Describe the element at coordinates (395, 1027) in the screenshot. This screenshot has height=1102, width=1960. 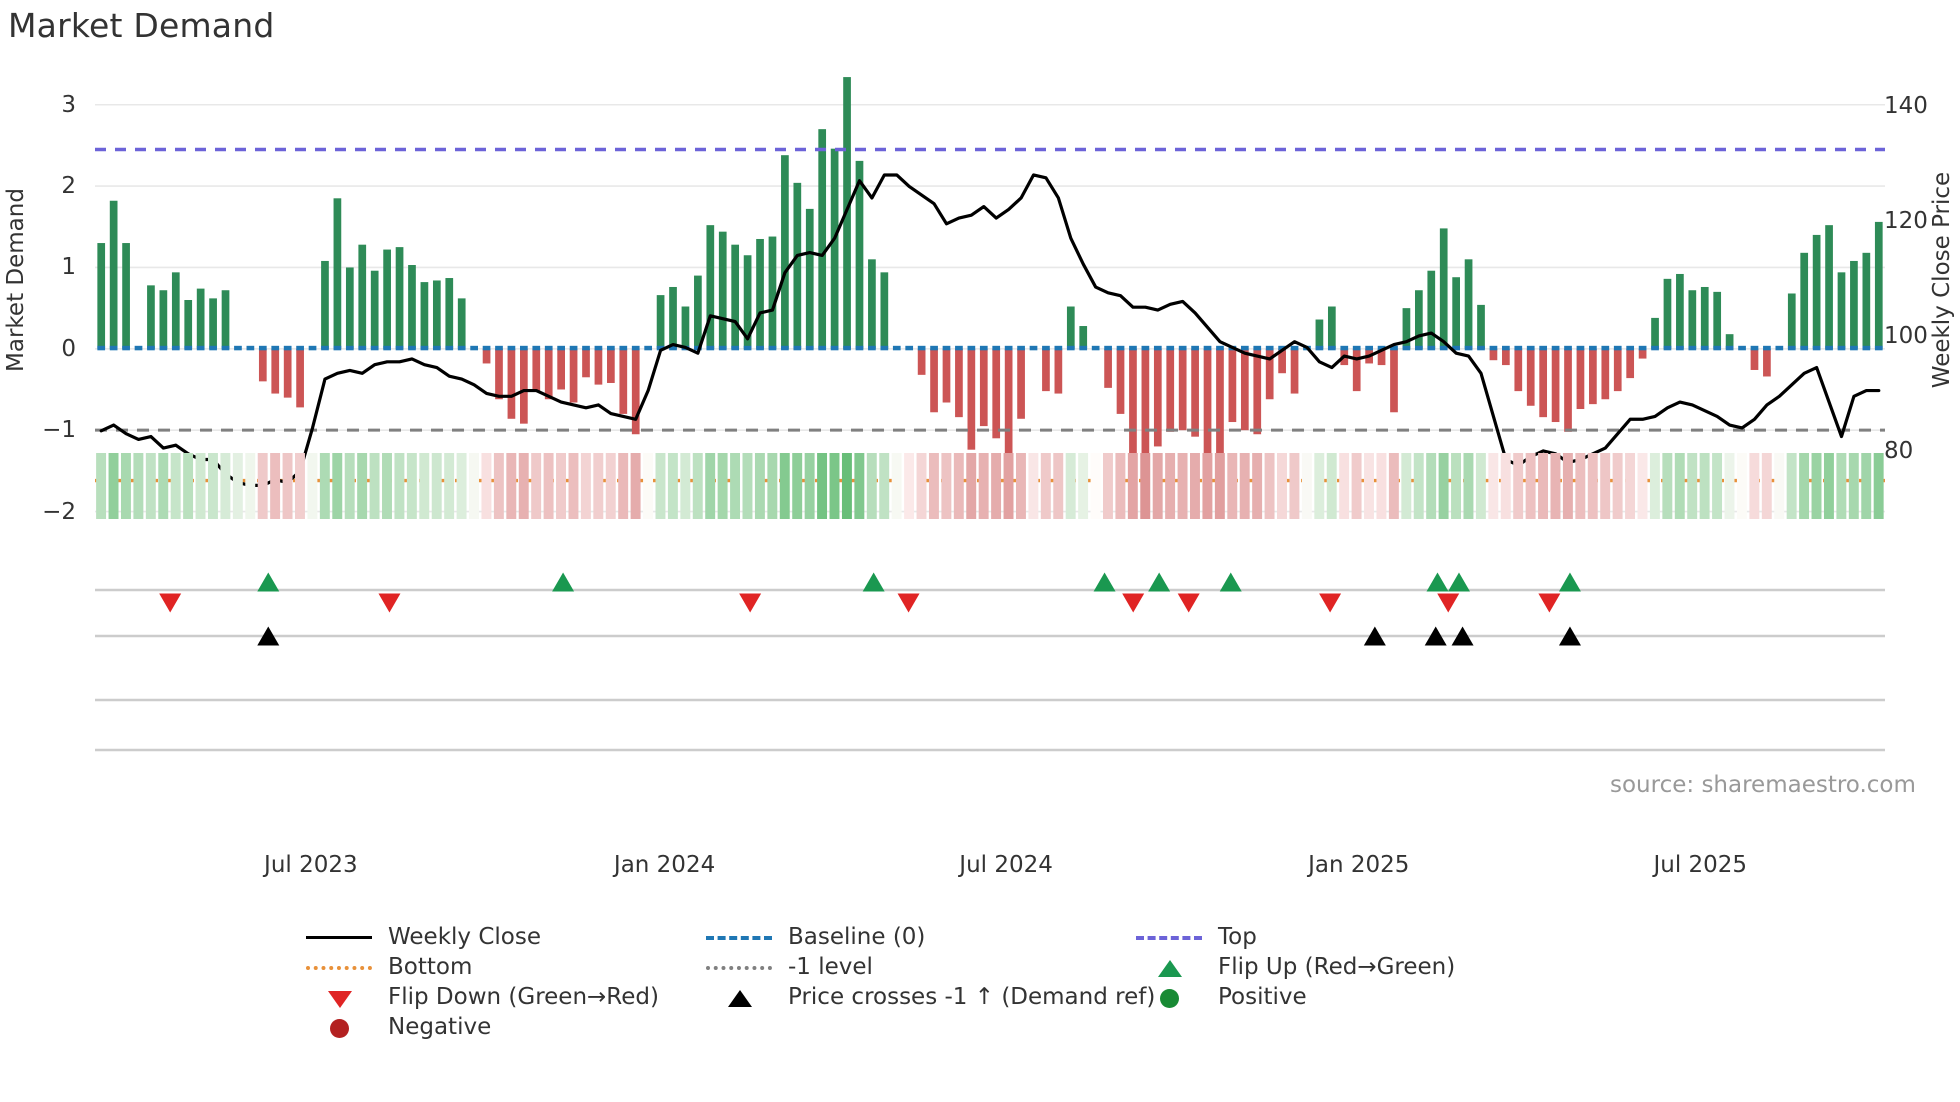
I see `legend-item: Negative` at that location.